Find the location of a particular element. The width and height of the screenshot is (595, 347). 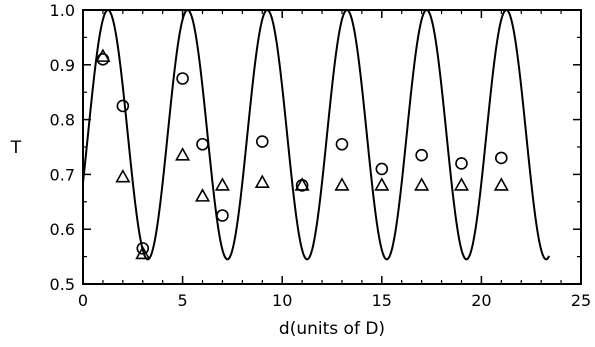

y-tick-label: 1.0 is located at coordinates (62, 10).